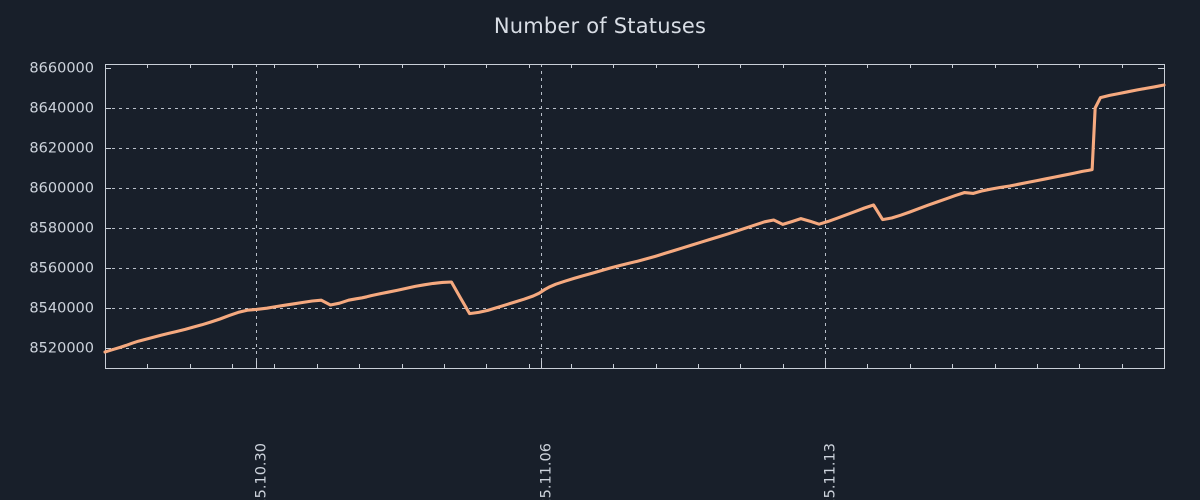  Describe the element at coordinates (61, 69) in the screenshot. I see `y-axis-tick-label: 8660000` at that location.